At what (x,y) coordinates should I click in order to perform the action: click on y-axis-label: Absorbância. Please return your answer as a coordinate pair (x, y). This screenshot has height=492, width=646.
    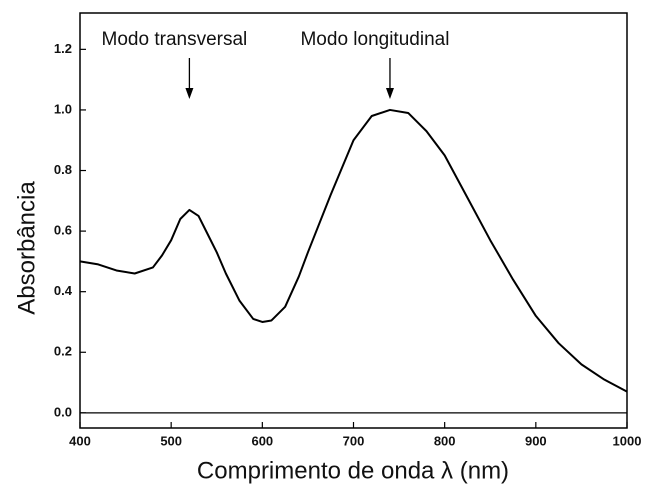
    Looking at the image, I should click on (26, 248).